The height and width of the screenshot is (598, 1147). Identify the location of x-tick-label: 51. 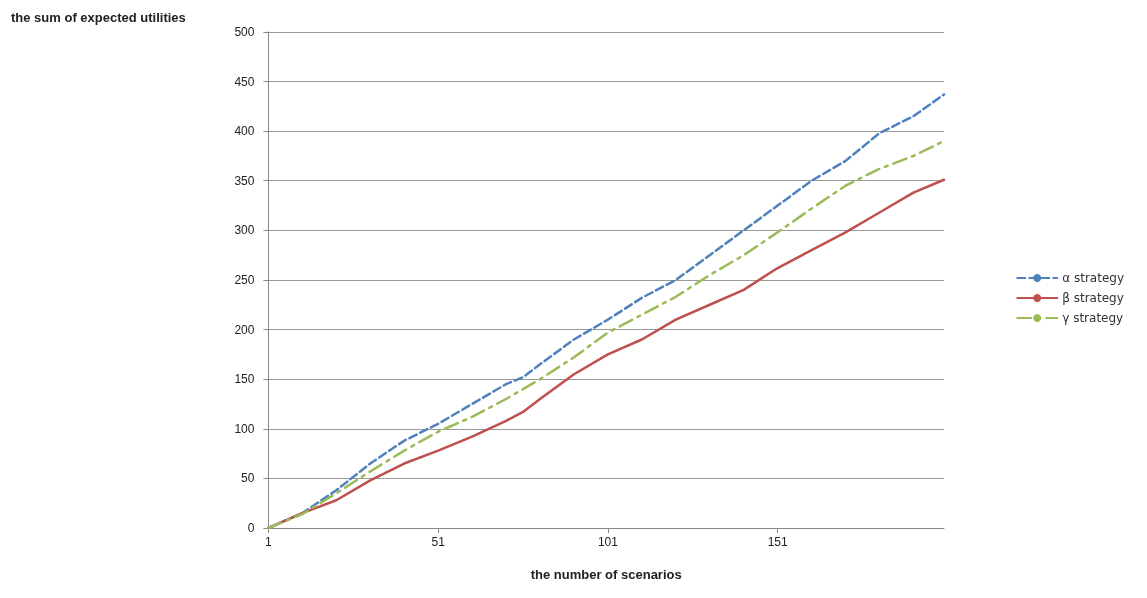
(438, 542).